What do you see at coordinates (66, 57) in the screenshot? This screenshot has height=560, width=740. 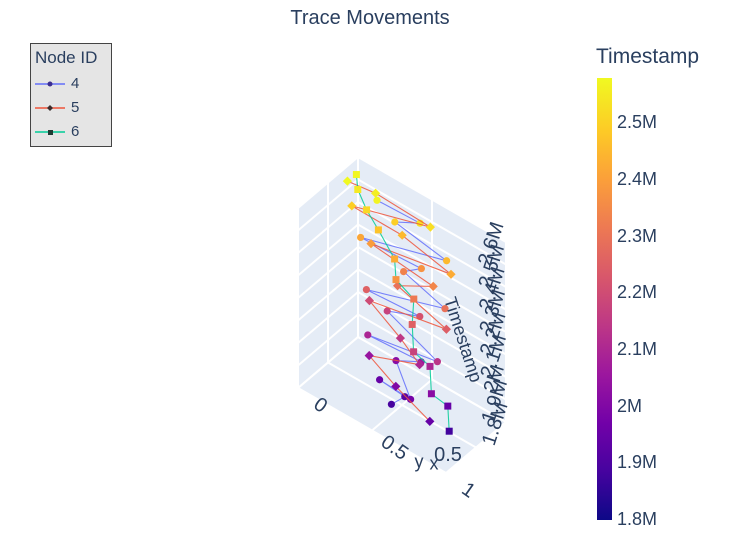 I see `legend-title: Node ID` at bounding box center [66, 57].